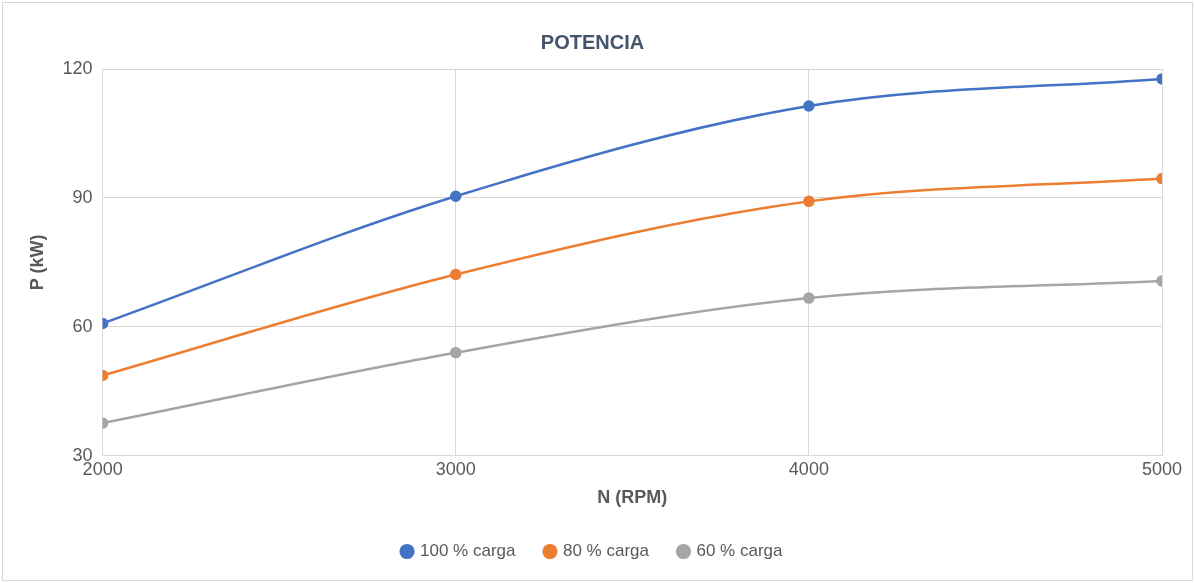 The image size is (1195, 583). Describe the element at coordinates (468, 551) in the screenshot. I see `legend-label: 100 % carga` at that location.